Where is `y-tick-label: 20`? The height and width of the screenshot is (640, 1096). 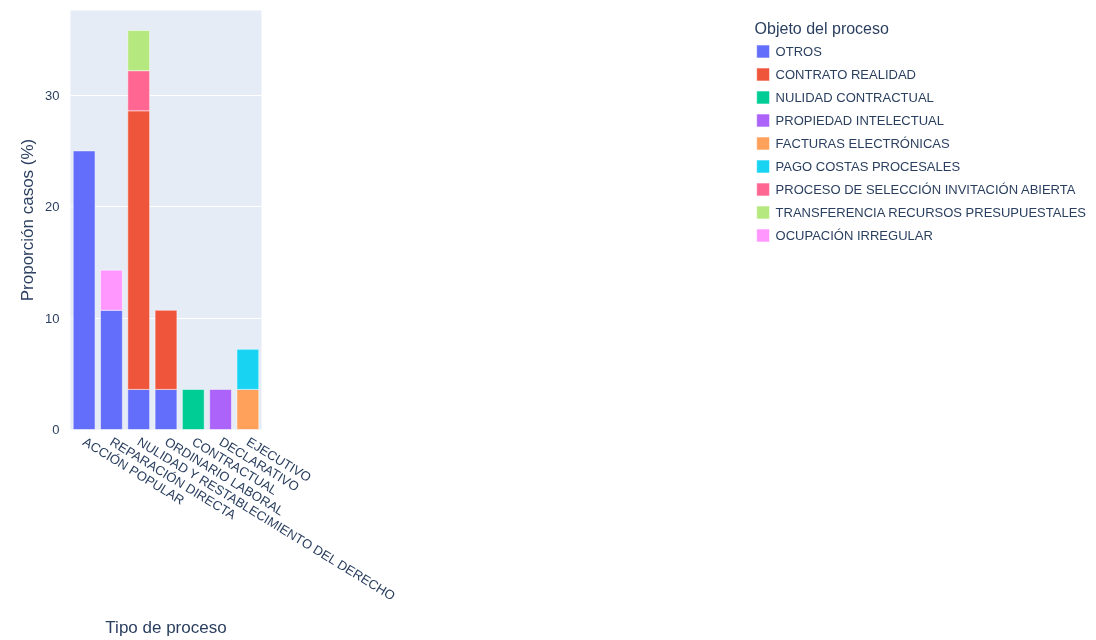 y-tick-label: 20 is located at coordinates (52, 207).